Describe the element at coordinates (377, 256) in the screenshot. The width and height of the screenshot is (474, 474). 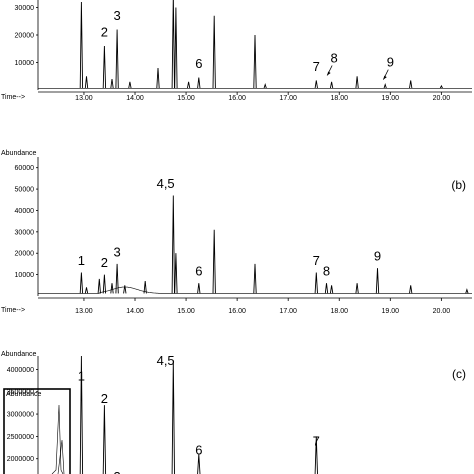
I see `peak-label: 9` at that location.